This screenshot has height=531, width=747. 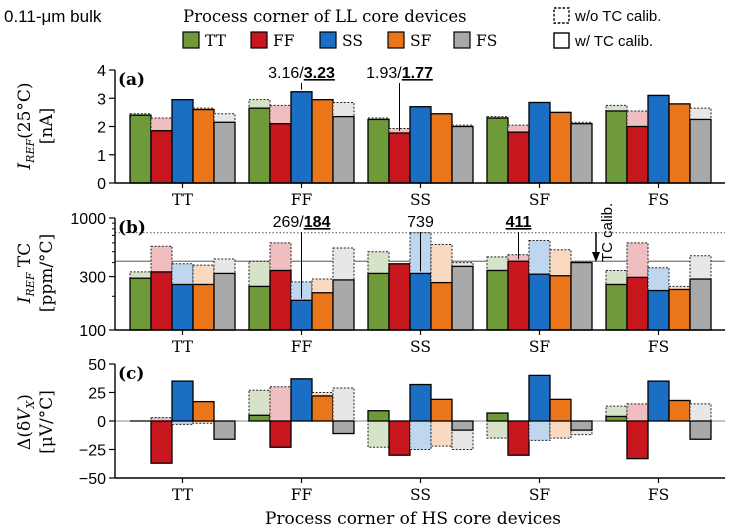 I want to click on bar-w-calib-sf-ss, so click(x=539, y=302).